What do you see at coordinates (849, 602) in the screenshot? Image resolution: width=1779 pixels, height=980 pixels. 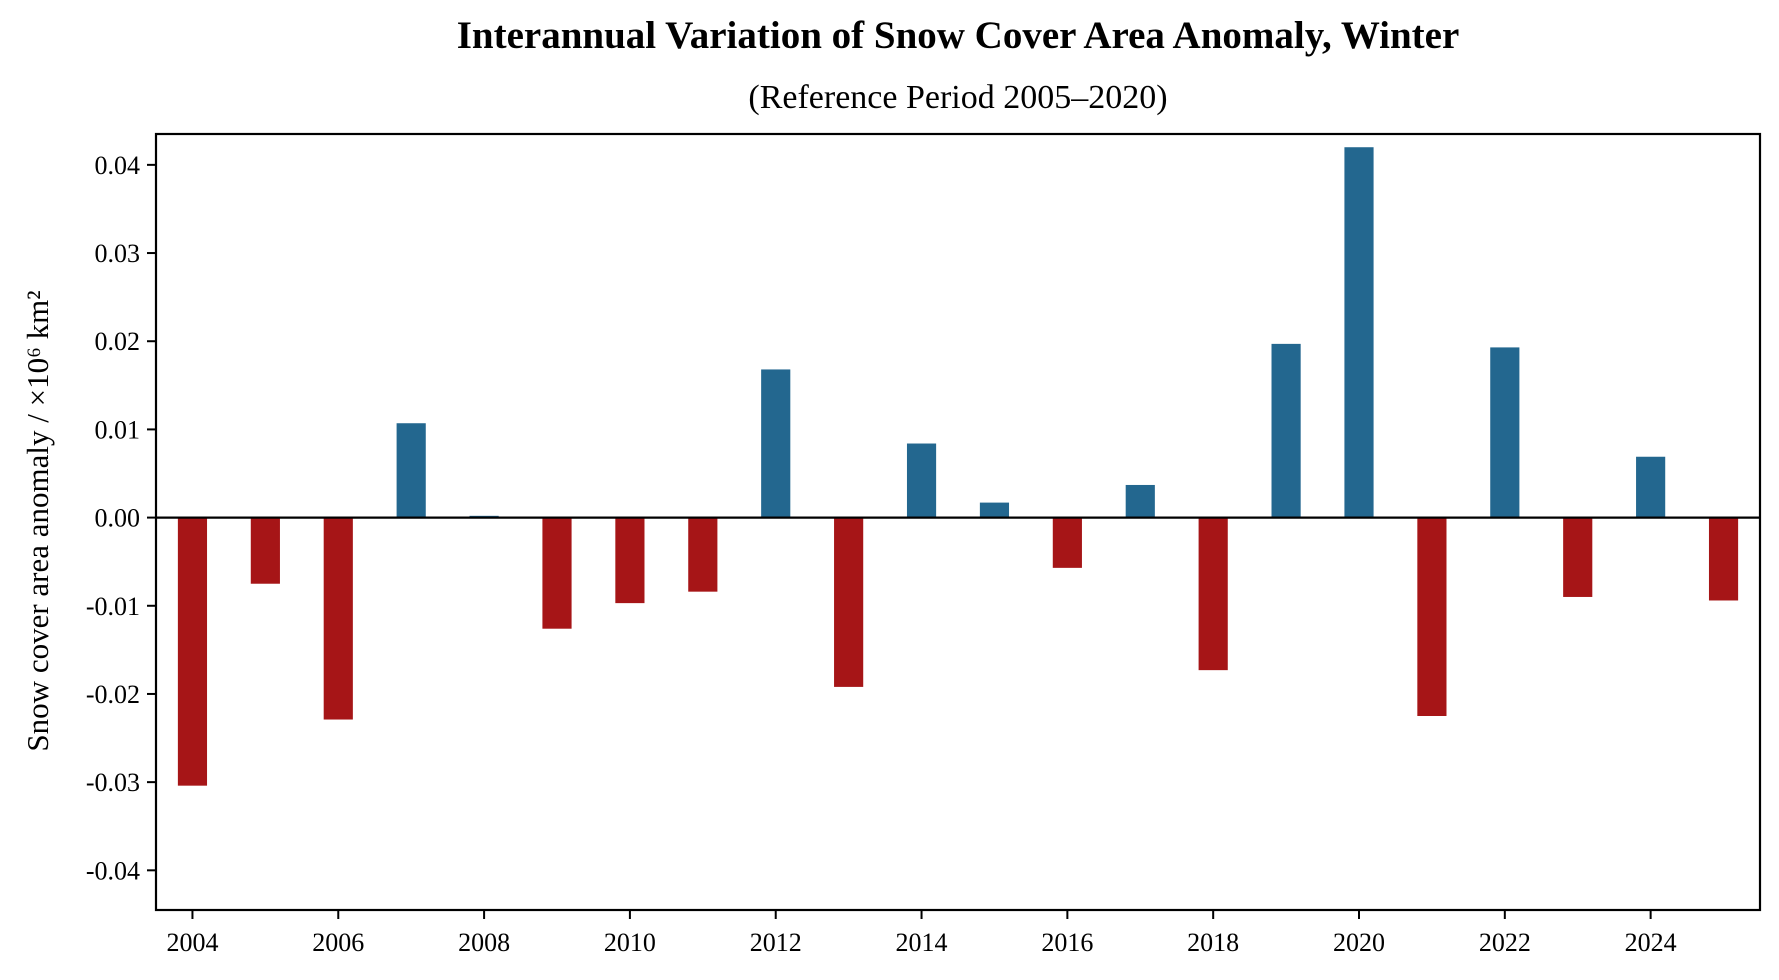 I see `bar-2013` at bounding box center [849, 602].